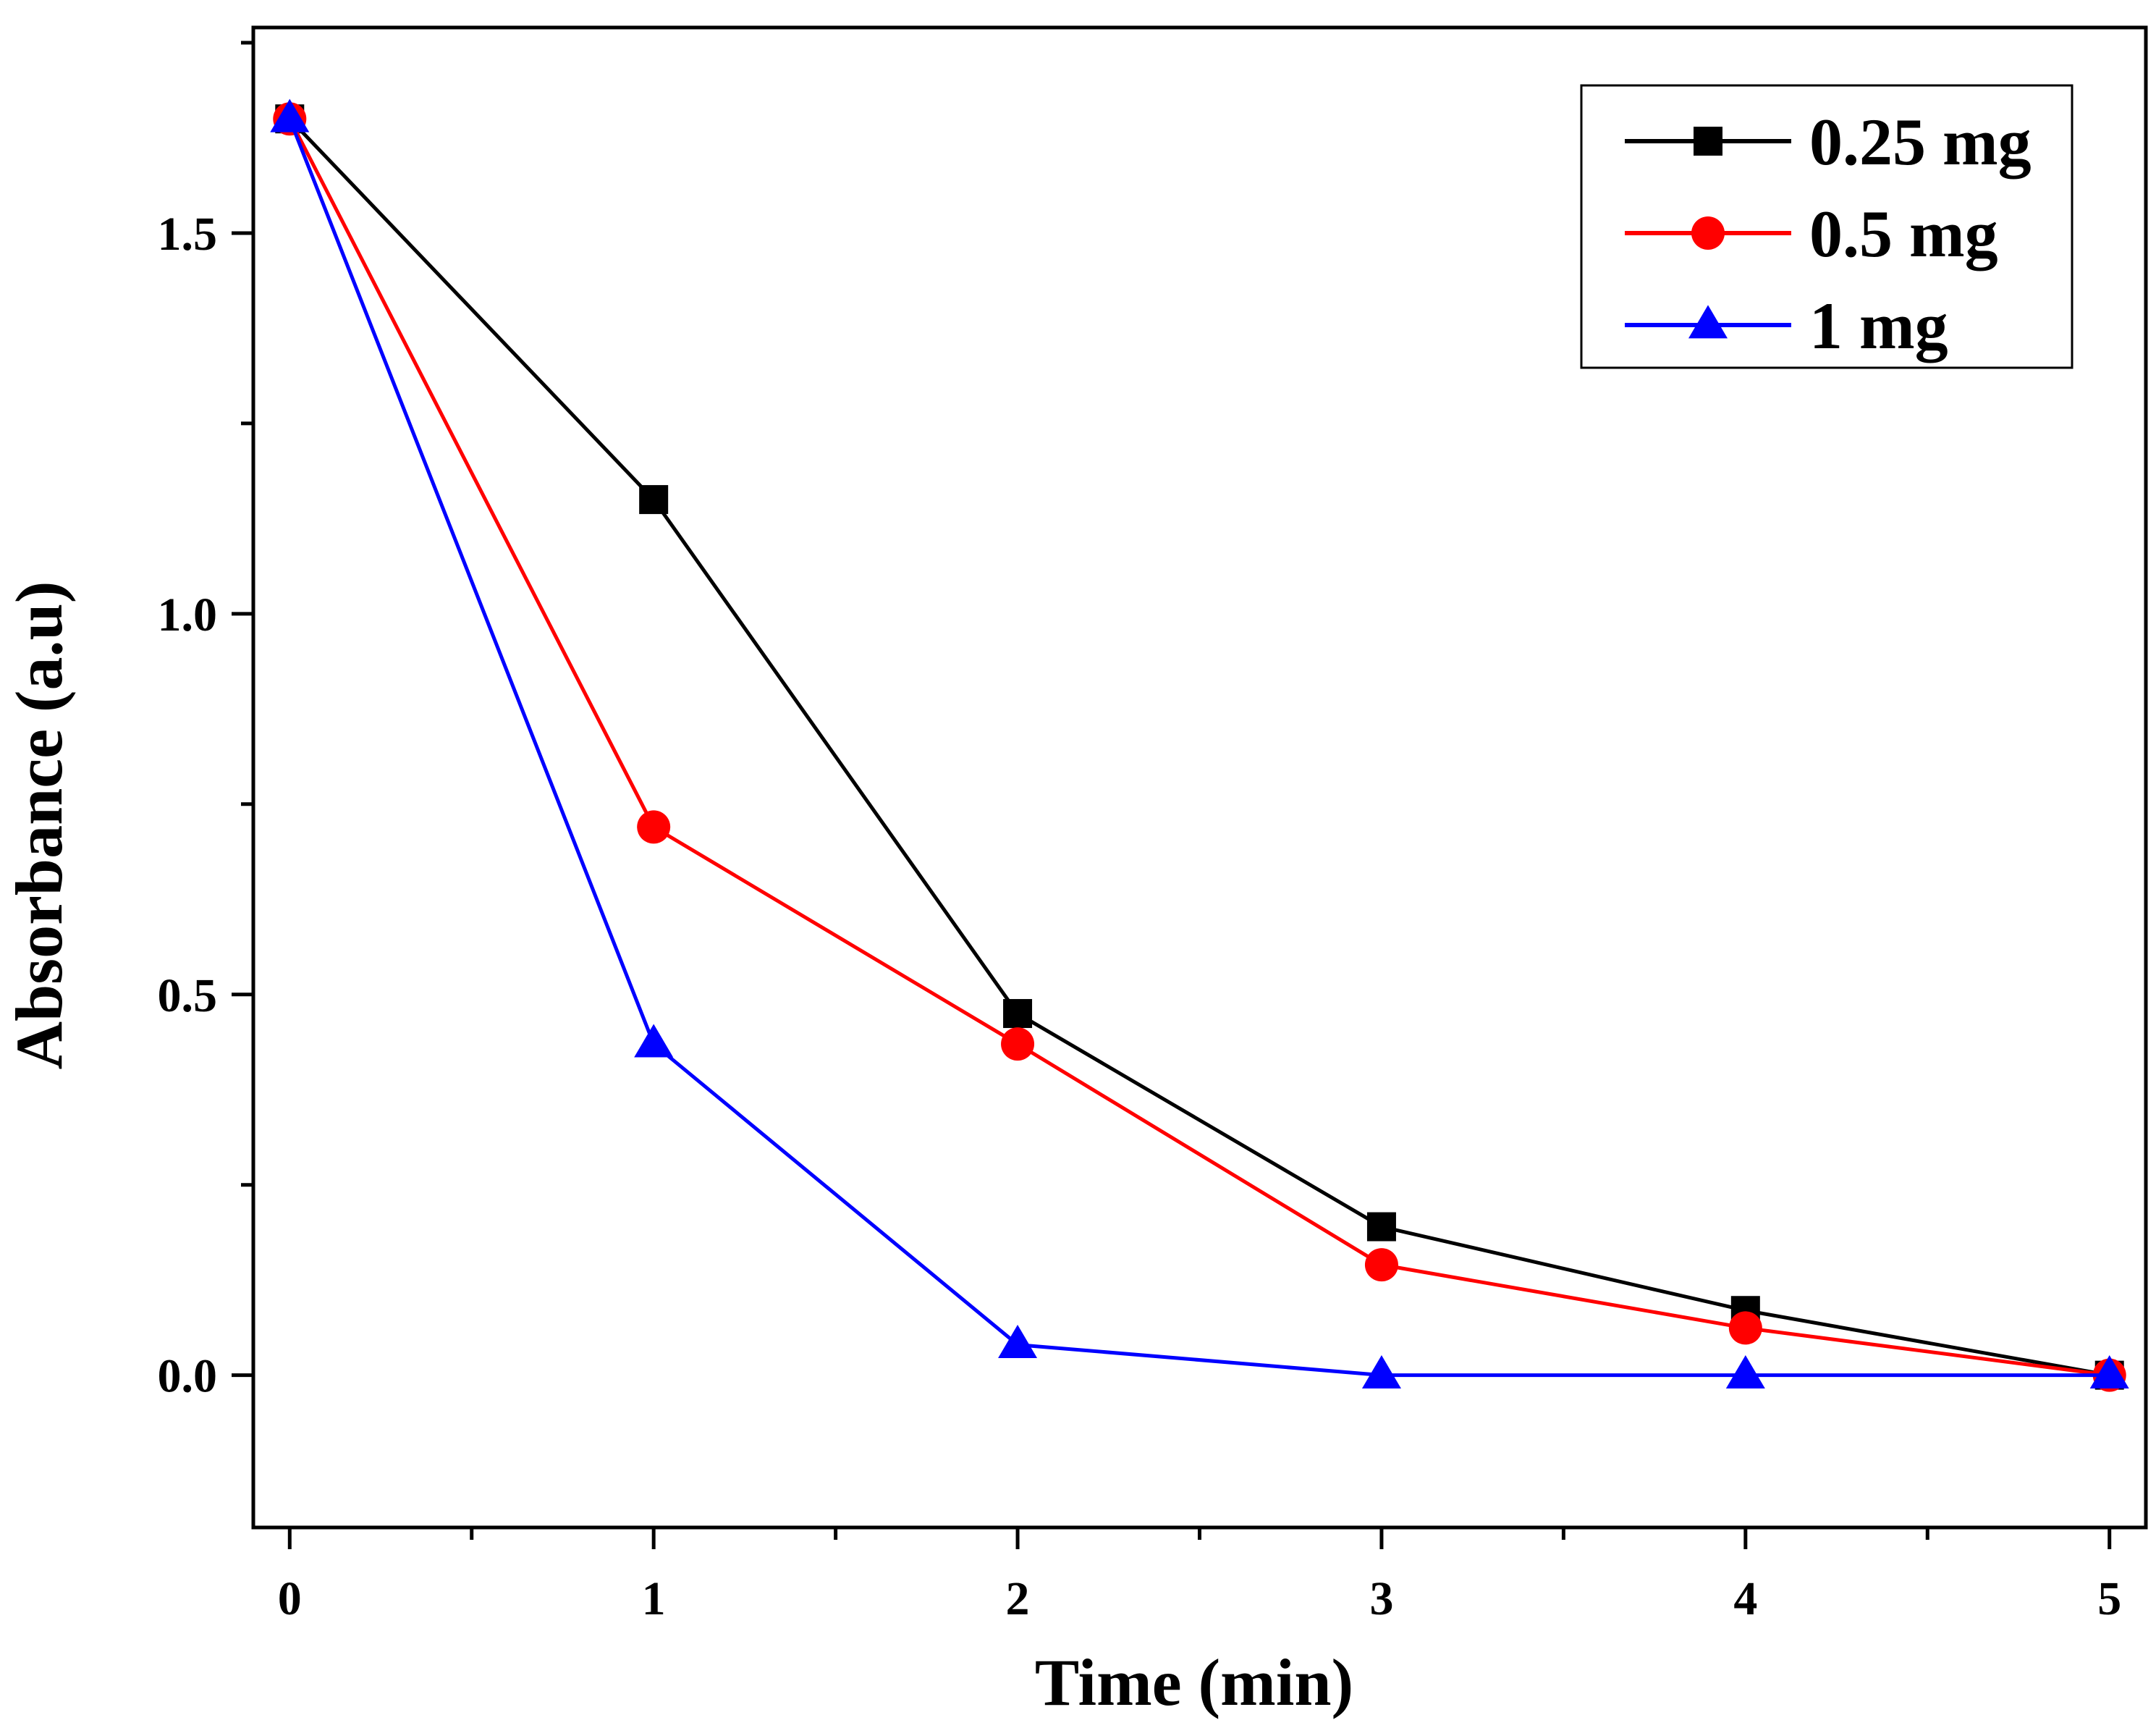  Describe the element at coordinates (1878, 326) in the screenshot. I see `legend-label: 1 mg` at that location.